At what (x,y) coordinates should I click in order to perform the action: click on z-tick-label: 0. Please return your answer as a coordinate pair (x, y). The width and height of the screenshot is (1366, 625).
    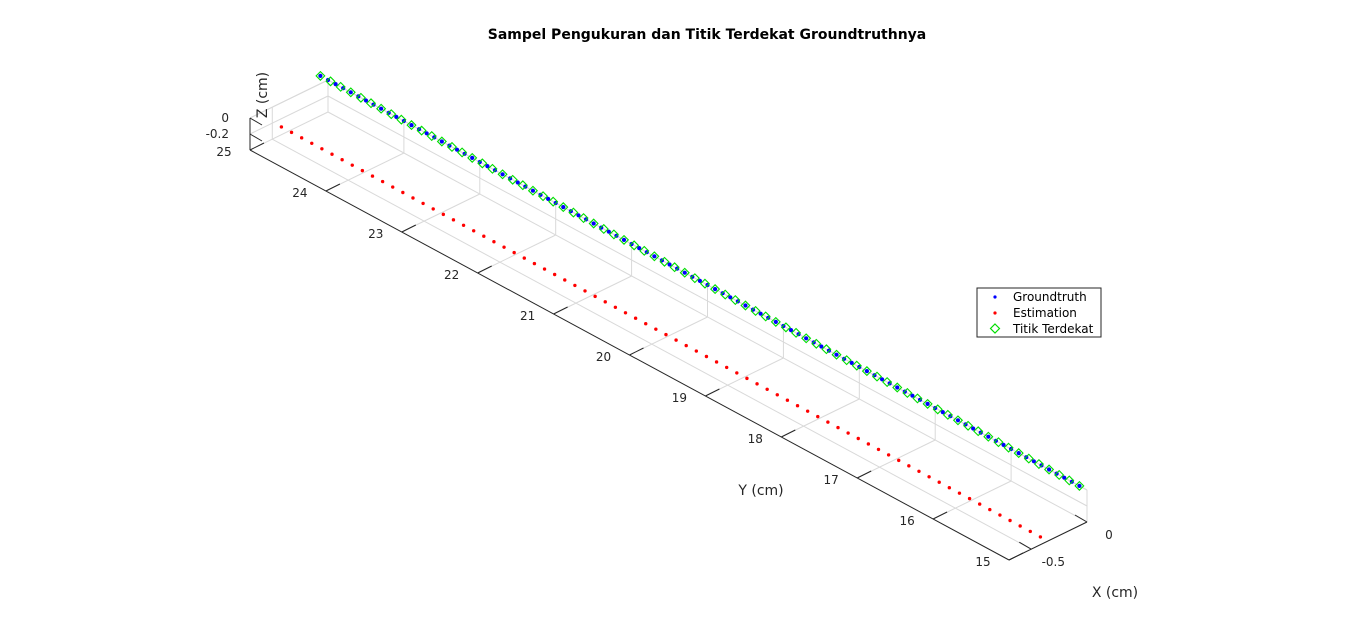
    Looking at the image, I should click on (225, 118).